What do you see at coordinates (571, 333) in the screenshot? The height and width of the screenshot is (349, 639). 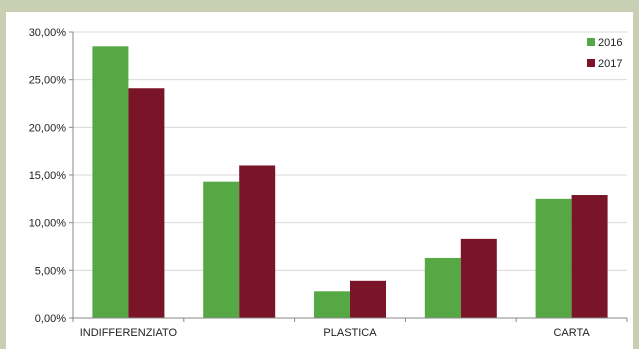 I see `x-category-label: CARTA` at bounding box center [571, 333].